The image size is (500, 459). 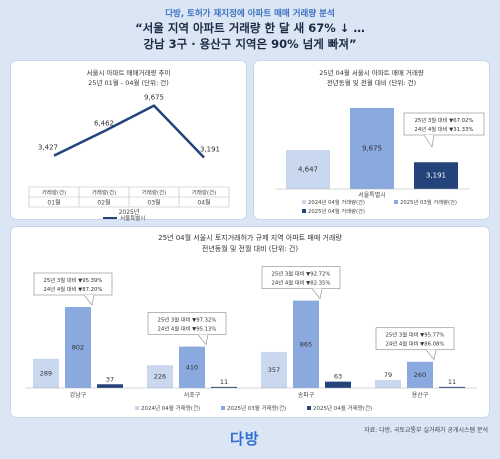 I want to click on callout-text: 25년 3월 대비 ▼97.32%, so click(x=187, y=320).